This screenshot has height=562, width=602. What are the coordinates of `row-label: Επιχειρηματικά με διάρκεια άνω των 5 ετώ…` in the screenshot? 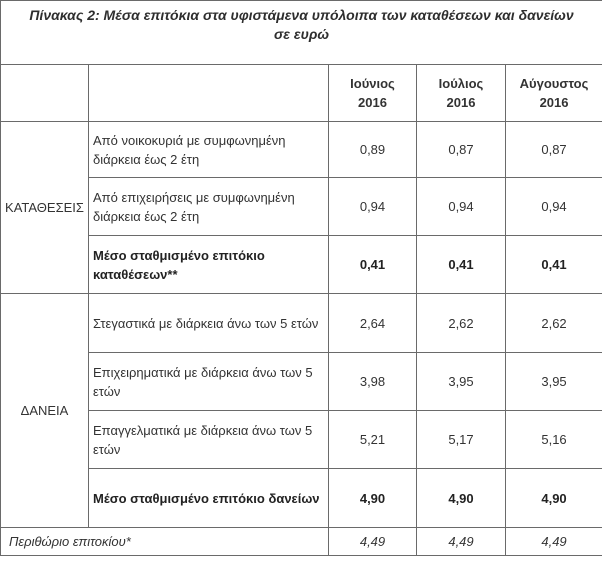 It's located at (208, 381).